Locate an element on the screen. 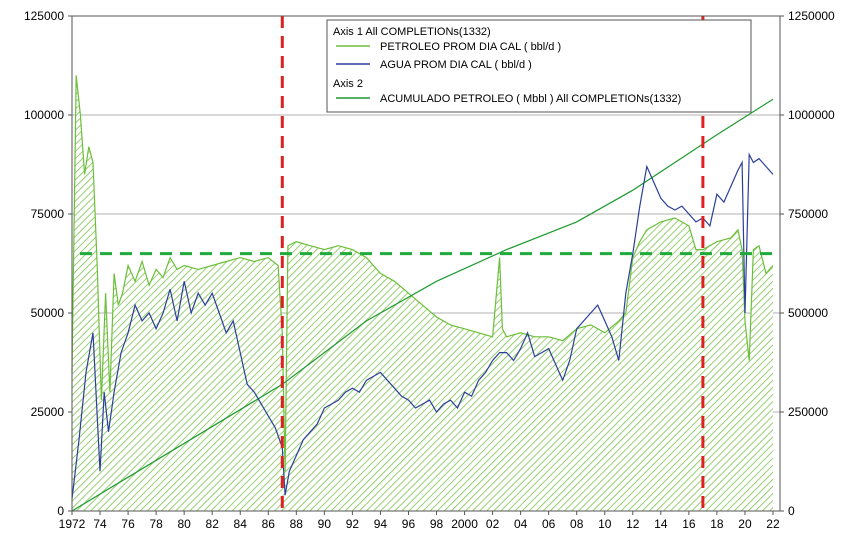 The height and width of the screenshot is (541, 859). x-tick-label: 76 is located at coordinates (128, 524).